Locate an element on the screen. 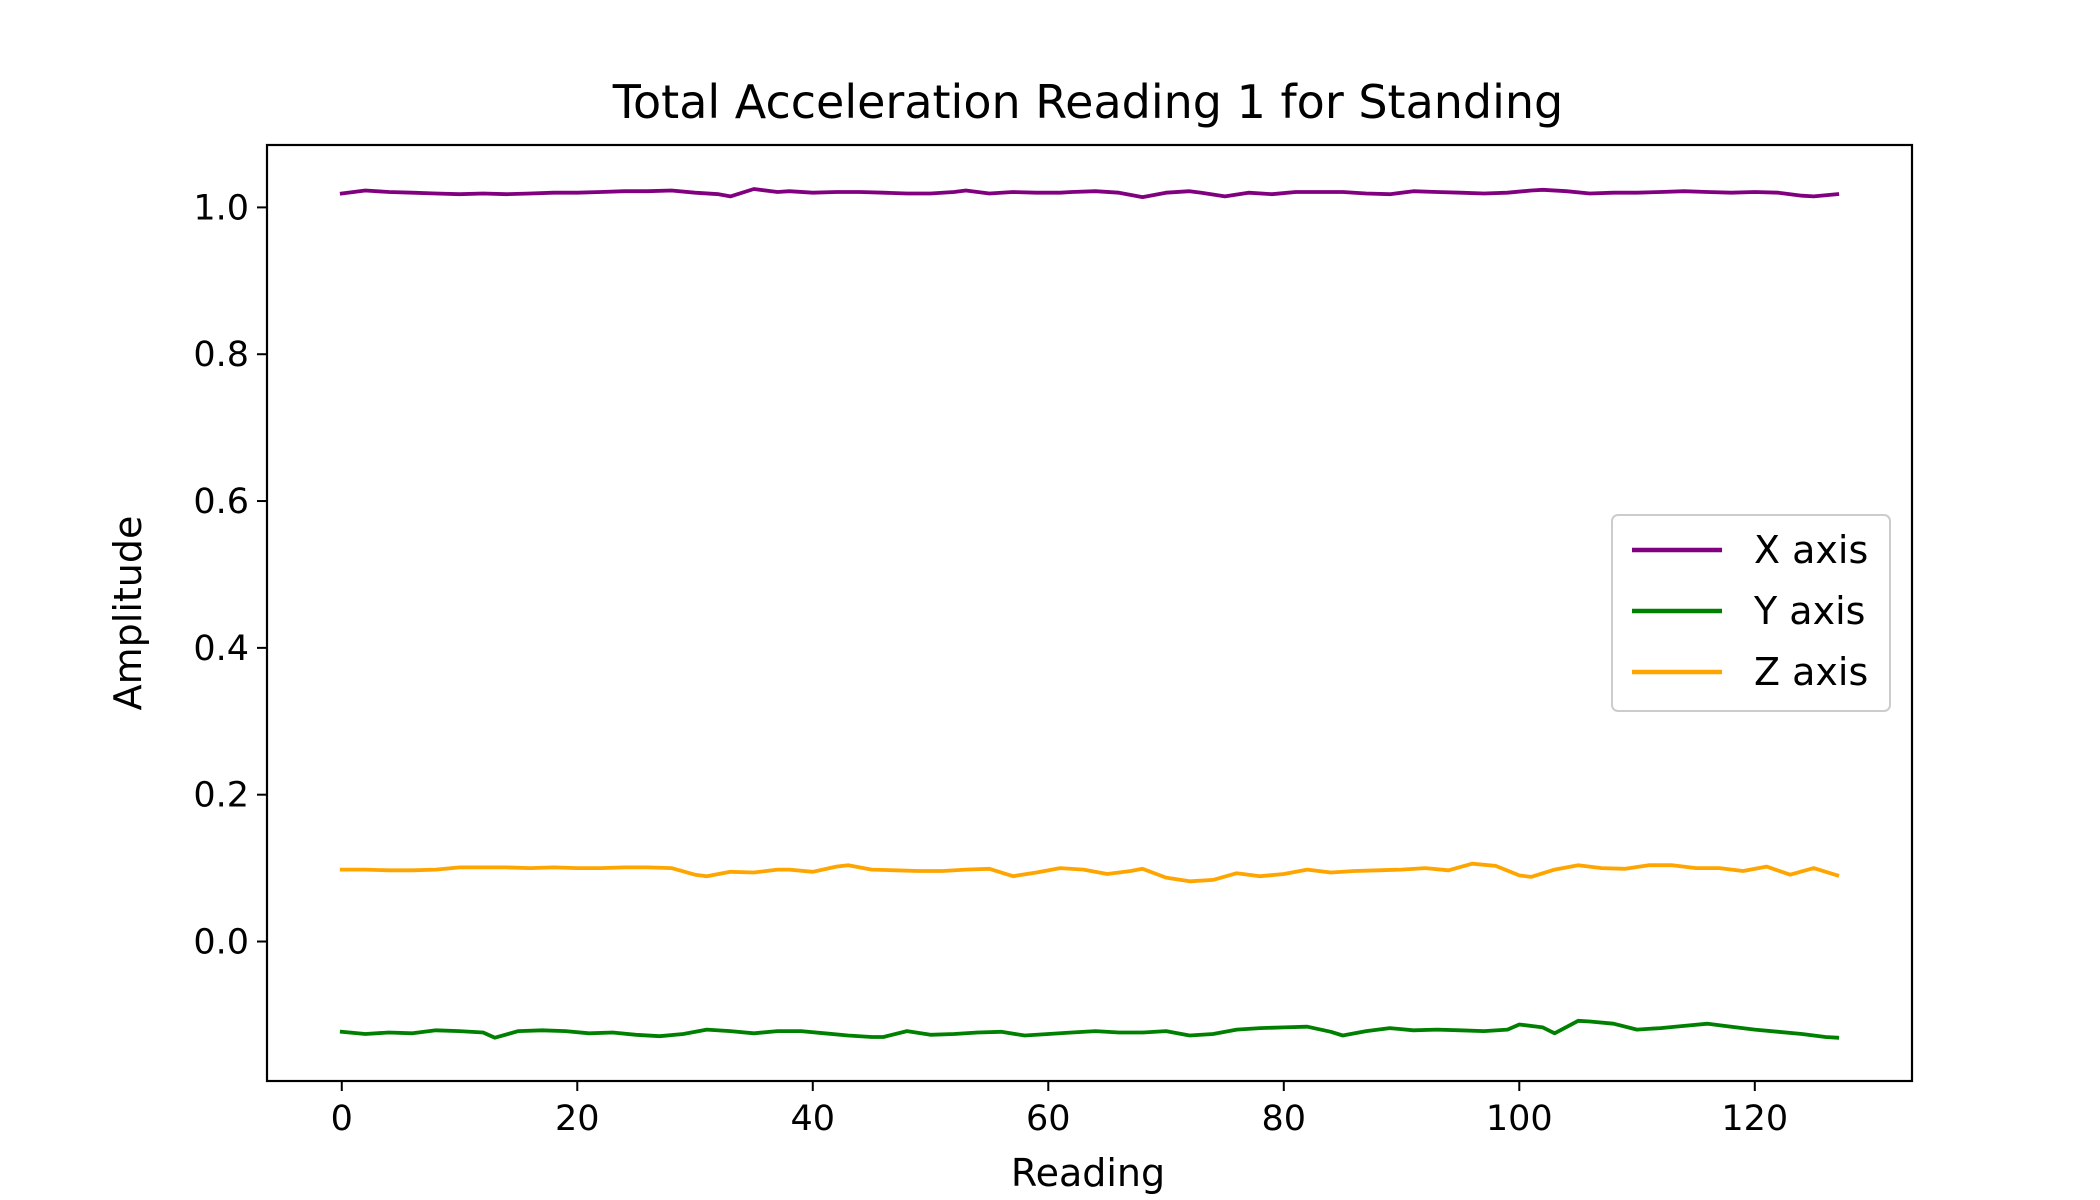 This screenshot has height=1200, width=2100. series-line-z-axis is located at coordinates (1089, 872).